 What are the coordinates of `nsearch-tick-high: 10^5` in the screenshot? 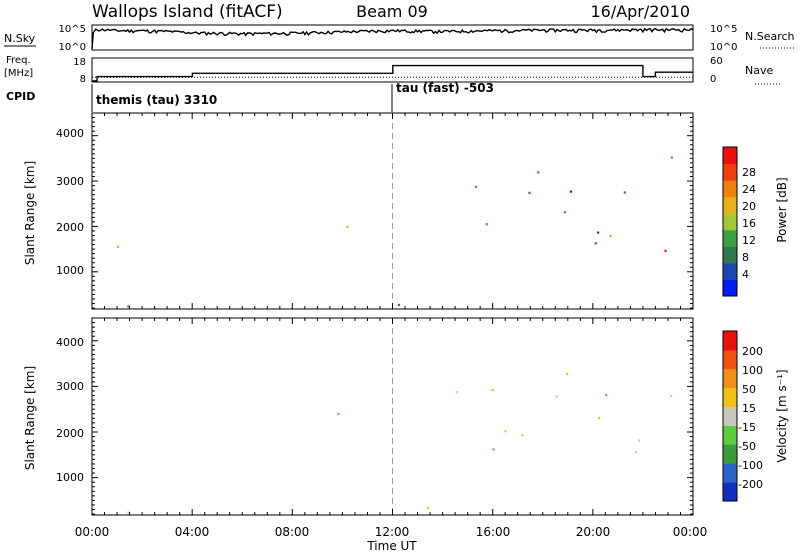 It's located at (723, 29).